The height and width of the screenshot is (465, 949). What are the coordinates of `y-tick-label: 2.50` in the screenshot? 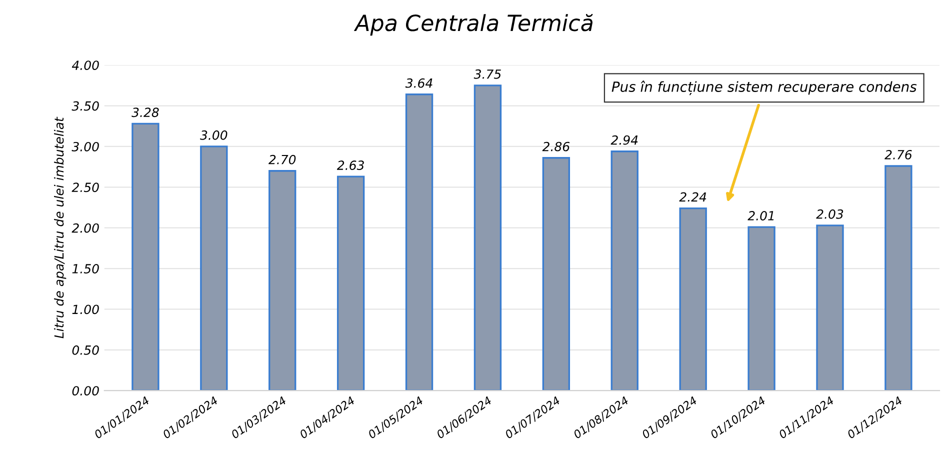 It's located at (85, 187).